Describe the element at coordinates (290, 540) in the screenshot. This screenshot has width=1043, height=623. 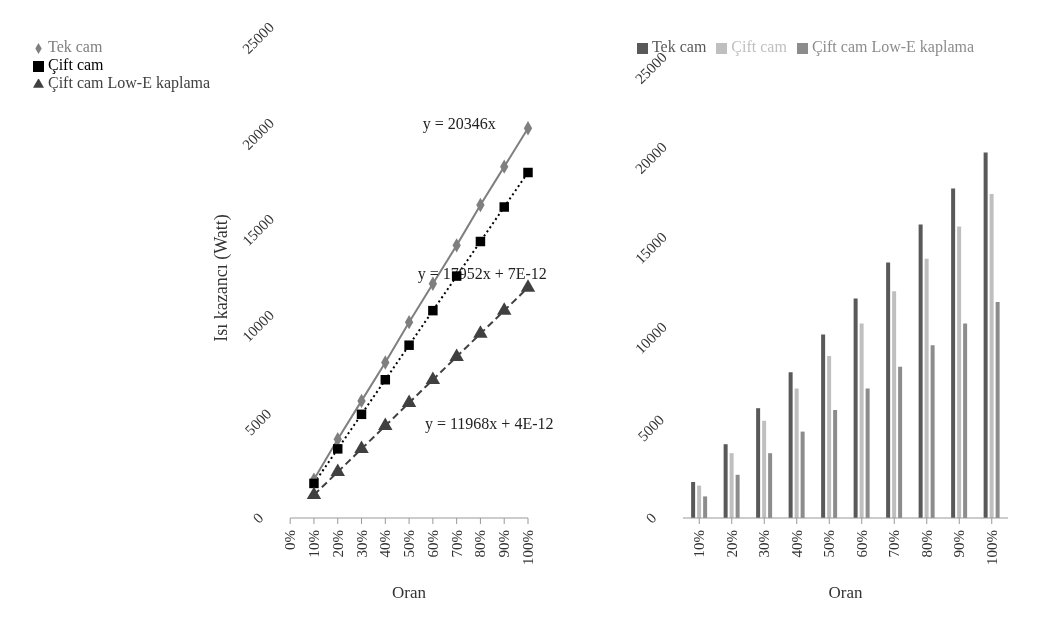
I see `x-tick-label: 0%` at that location.